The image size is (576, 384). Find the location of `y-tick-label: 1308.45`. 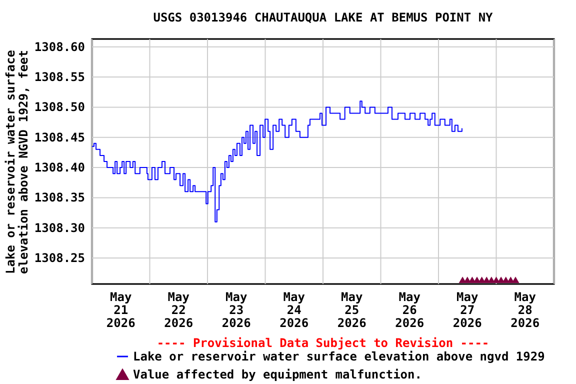

y-tick-label: 1308.45 is located at coordinates (59, 137).